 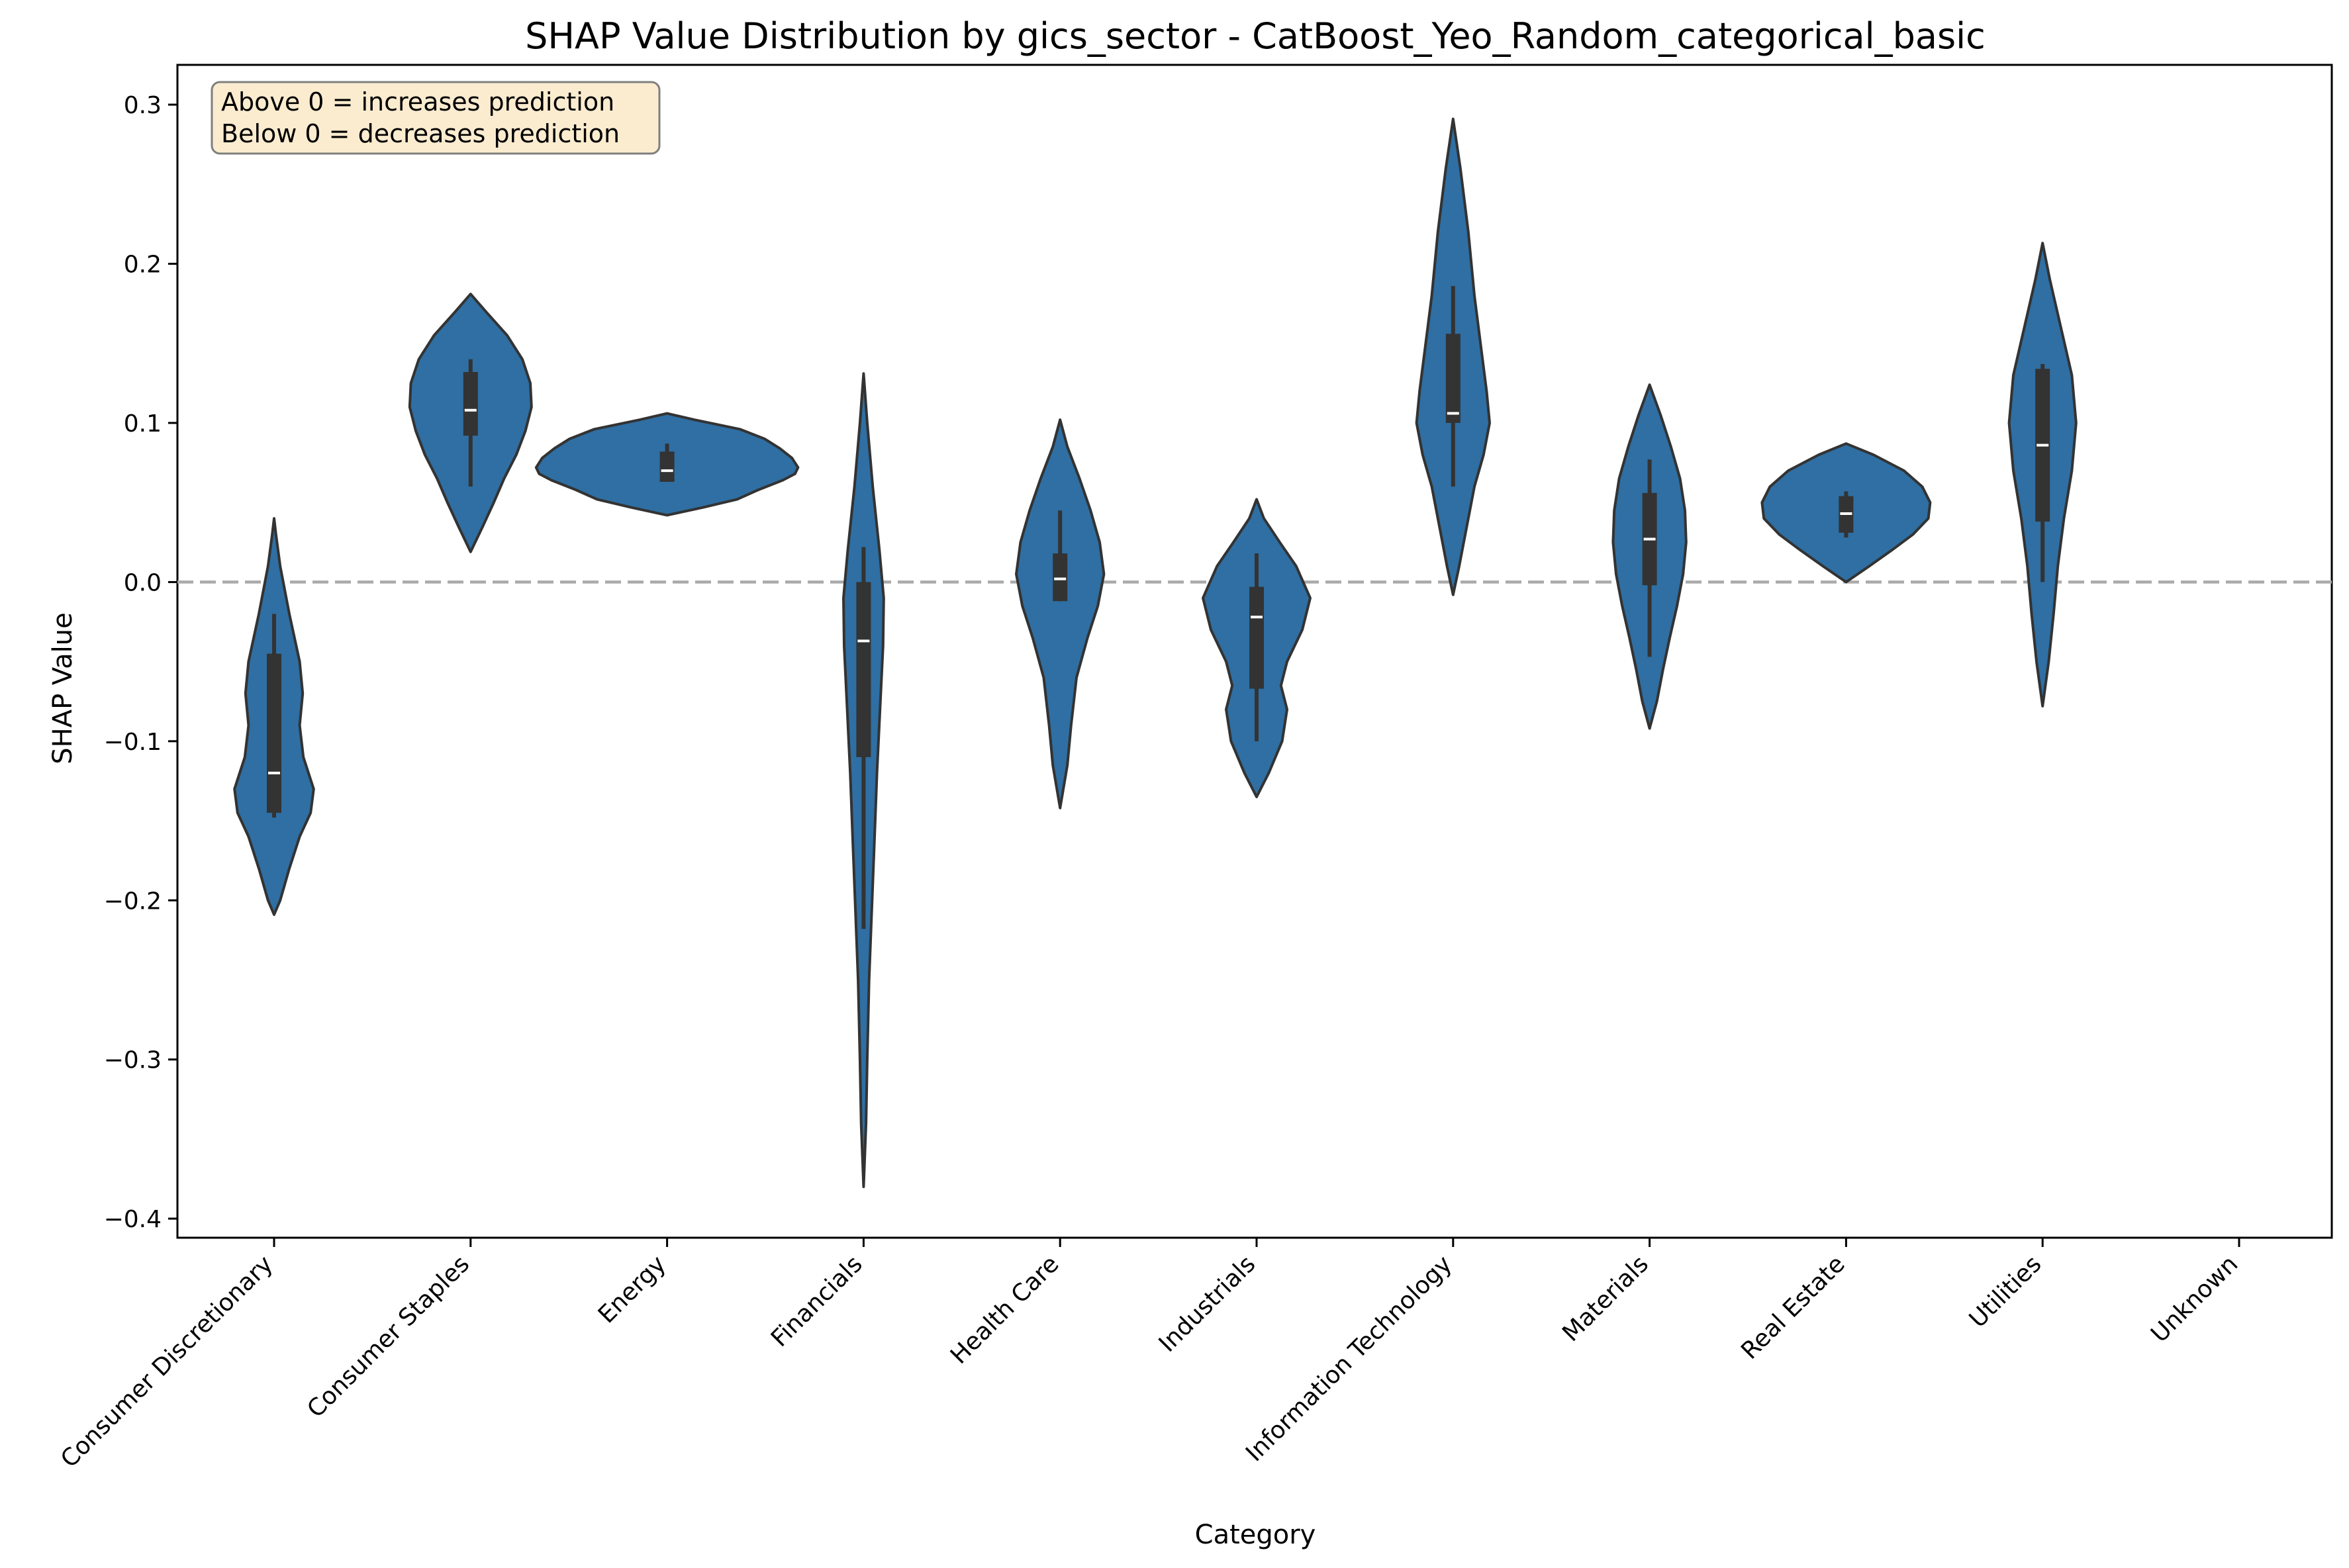 I want to click on y-tick-label: −0.4, so click(x=133, y=1219).